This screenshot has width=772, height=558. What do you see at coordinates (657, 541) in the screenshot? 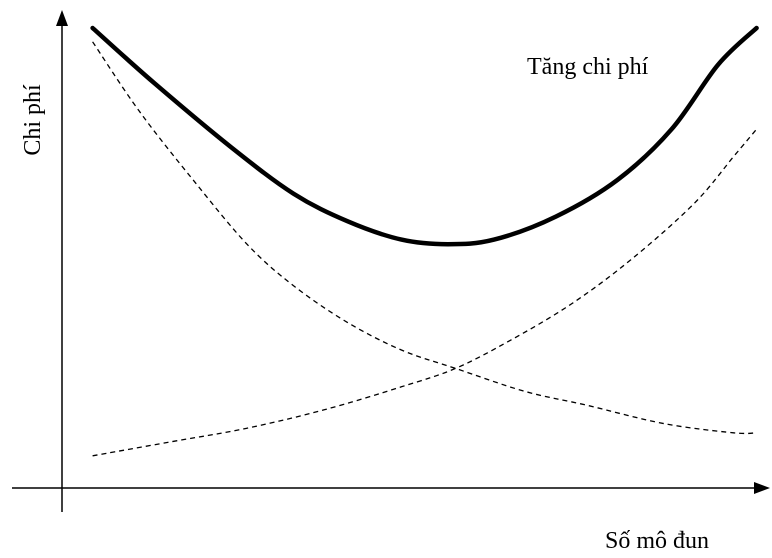
I see `x-axis-label: Số mô đun` at bounding box center [657, 541].